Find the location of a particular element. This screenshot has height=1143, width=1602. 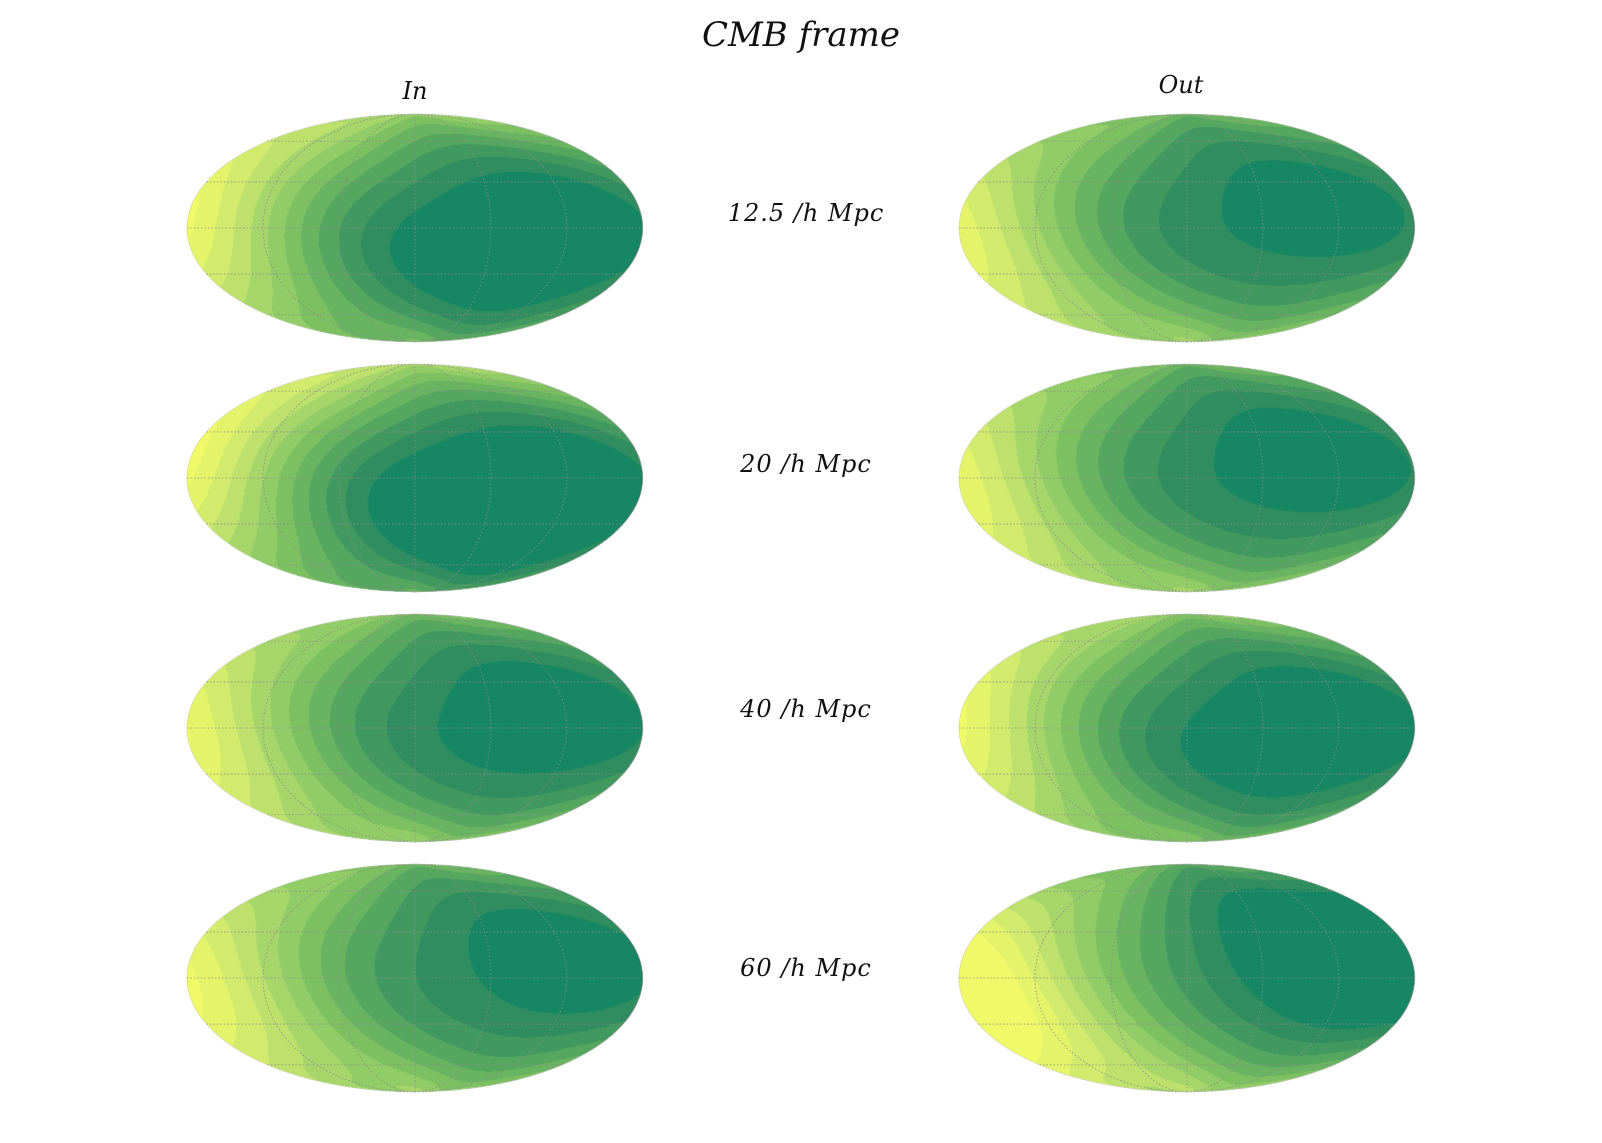

row-label: 60 /h Mpc is located at coordinates (806, 968).